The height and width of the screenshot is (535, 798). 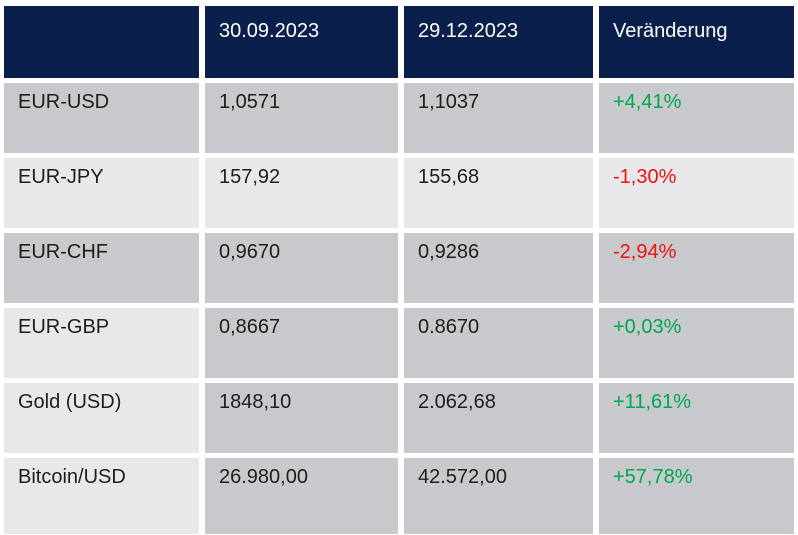 What do you see at coordinates (498, 193) in the screenshot?
I see `end-value: 155,68` at bounding box center [498, 193].